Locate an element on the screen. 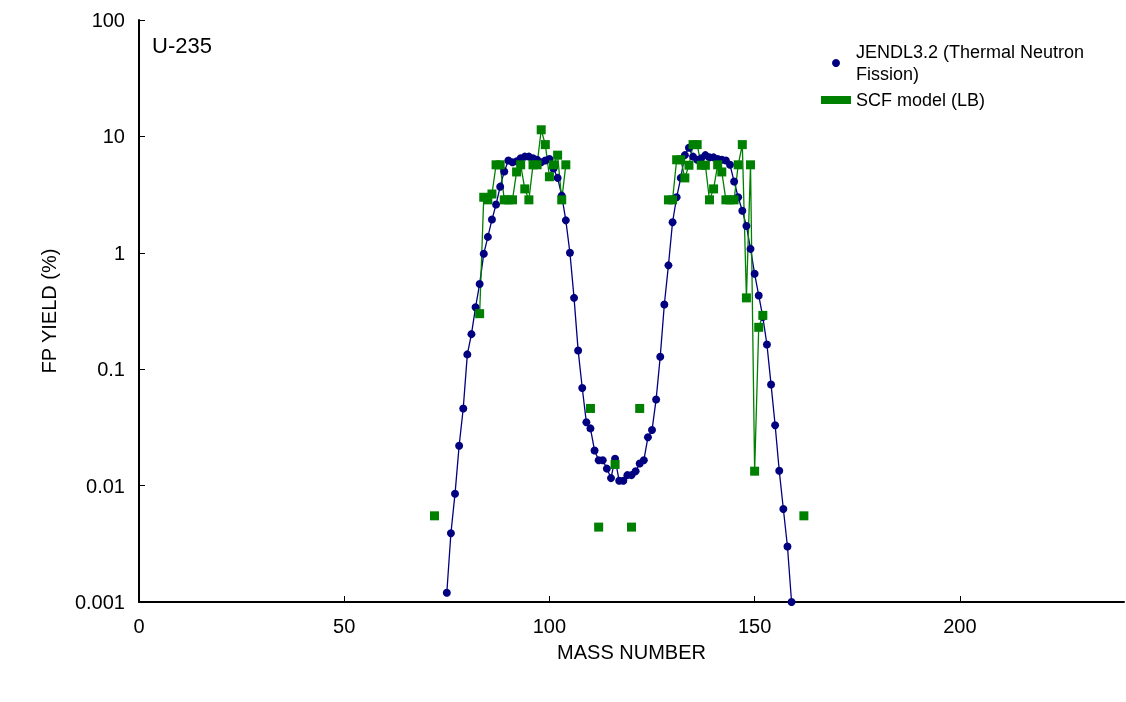 This screenshot has width=1126, height=702. x-tick-label: 0 is located at coordinates (139, 626).